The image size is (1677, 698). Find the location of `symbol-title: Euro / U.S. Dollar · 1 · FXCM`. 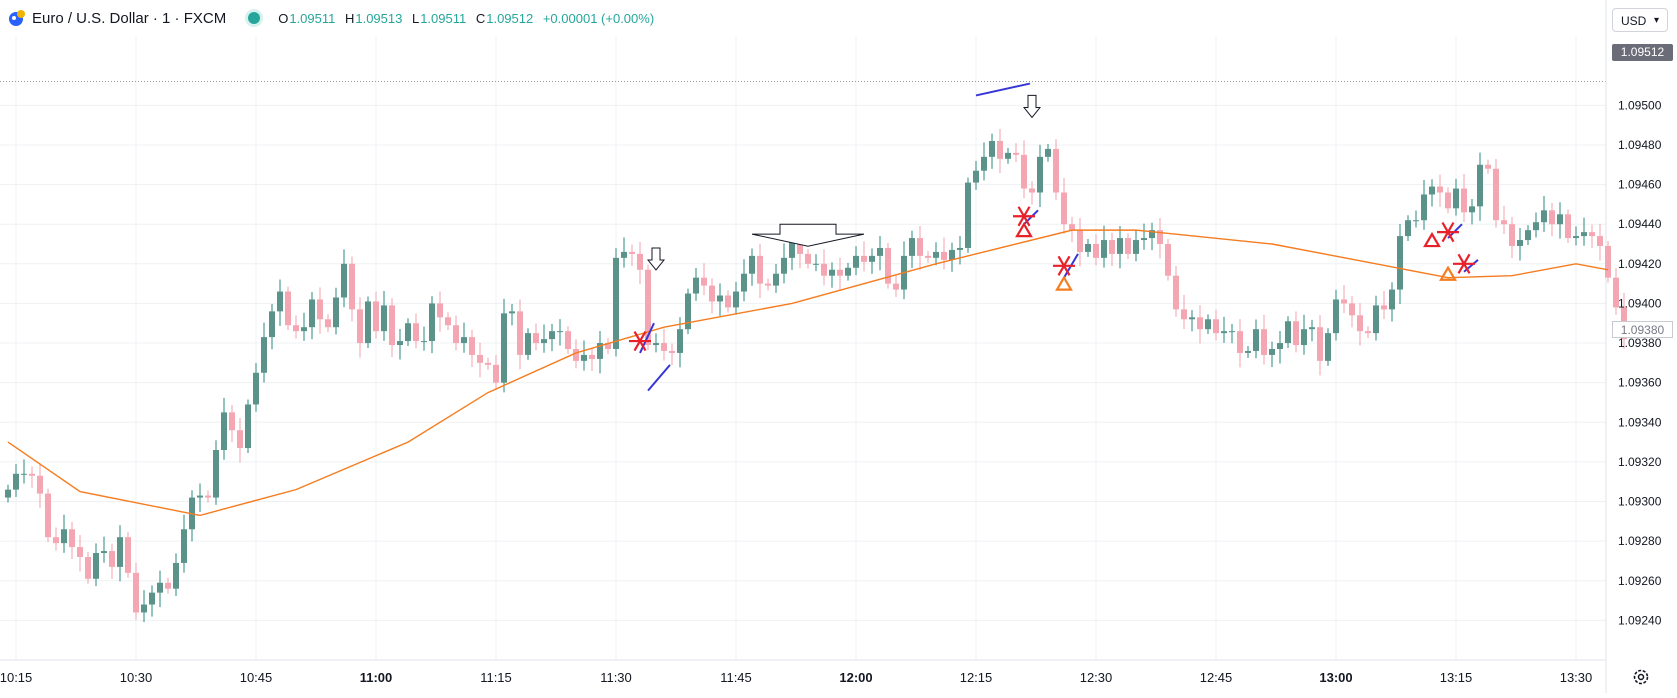

symbol-title: Euro / U.S. Dollar · 1 · FXCM is located at coordinates (129, 18).